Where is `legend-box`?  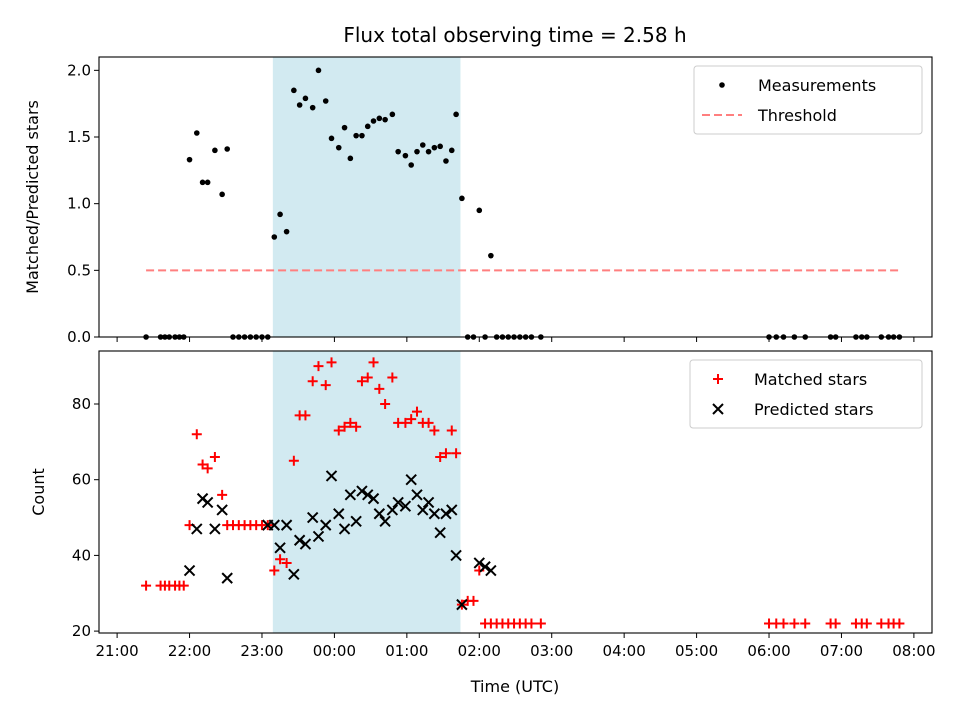 legend-box is located at coordinates (808, 100).